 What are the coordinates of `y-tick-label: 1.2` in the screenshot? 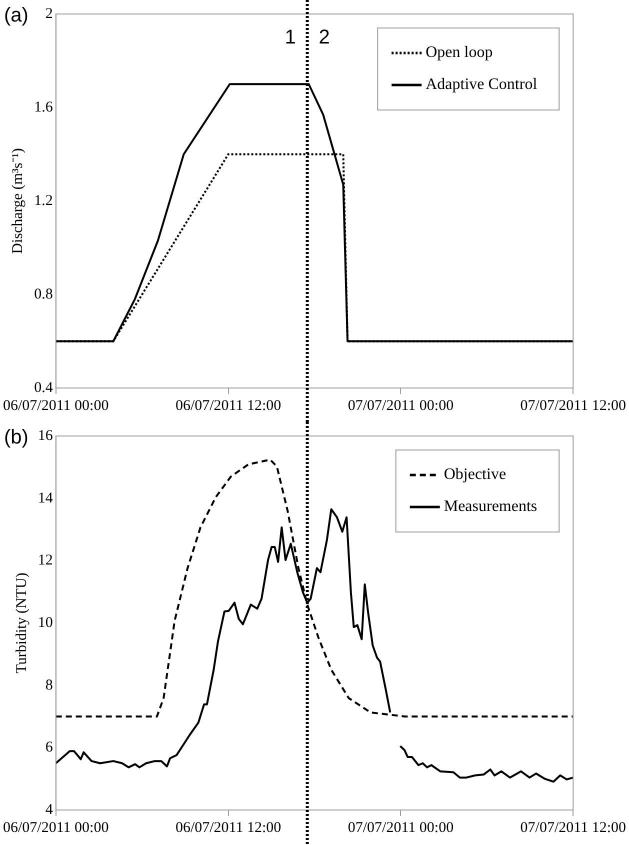 It's located at (43, 200).